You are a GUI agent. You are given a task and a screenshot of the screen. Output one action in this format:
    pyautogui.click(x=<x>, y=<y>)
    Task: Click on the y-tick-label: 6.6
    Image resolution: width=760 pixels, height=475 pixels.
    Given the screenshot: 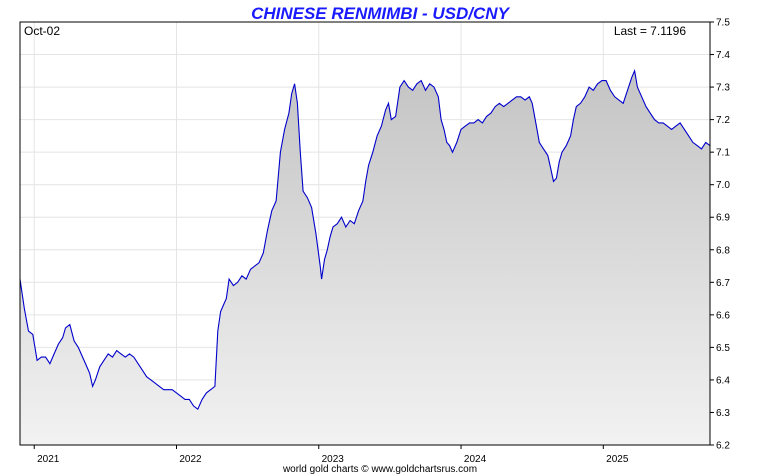 What is the action you would take?
    pyautogui.click(x=723, y=315)
    